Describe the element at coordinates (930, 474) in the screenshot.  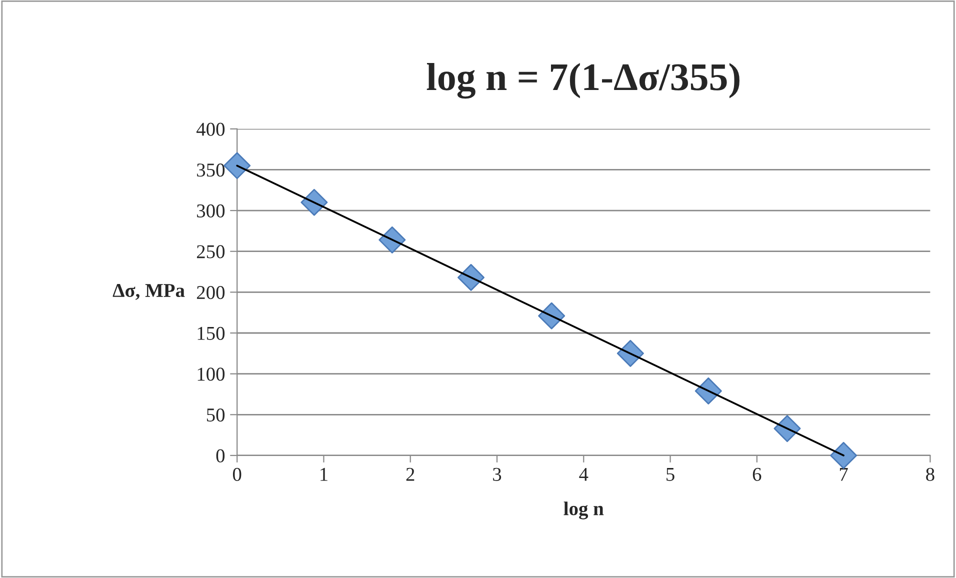
I see `x-tick-label: 8` at that location.